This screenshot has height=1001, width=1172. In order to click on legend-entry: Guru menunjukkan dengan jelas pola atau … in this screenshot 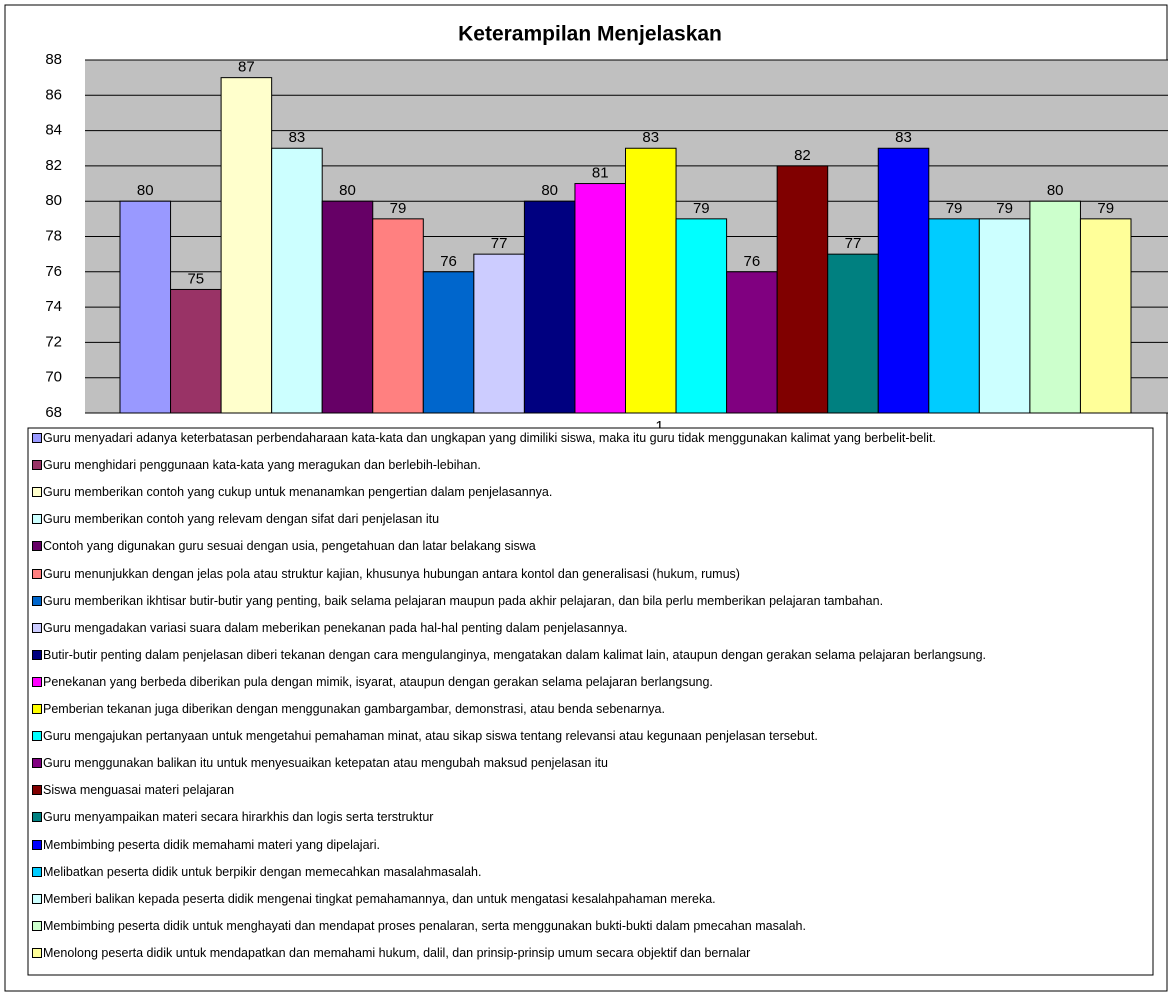, I will do `click(589, 573)`.